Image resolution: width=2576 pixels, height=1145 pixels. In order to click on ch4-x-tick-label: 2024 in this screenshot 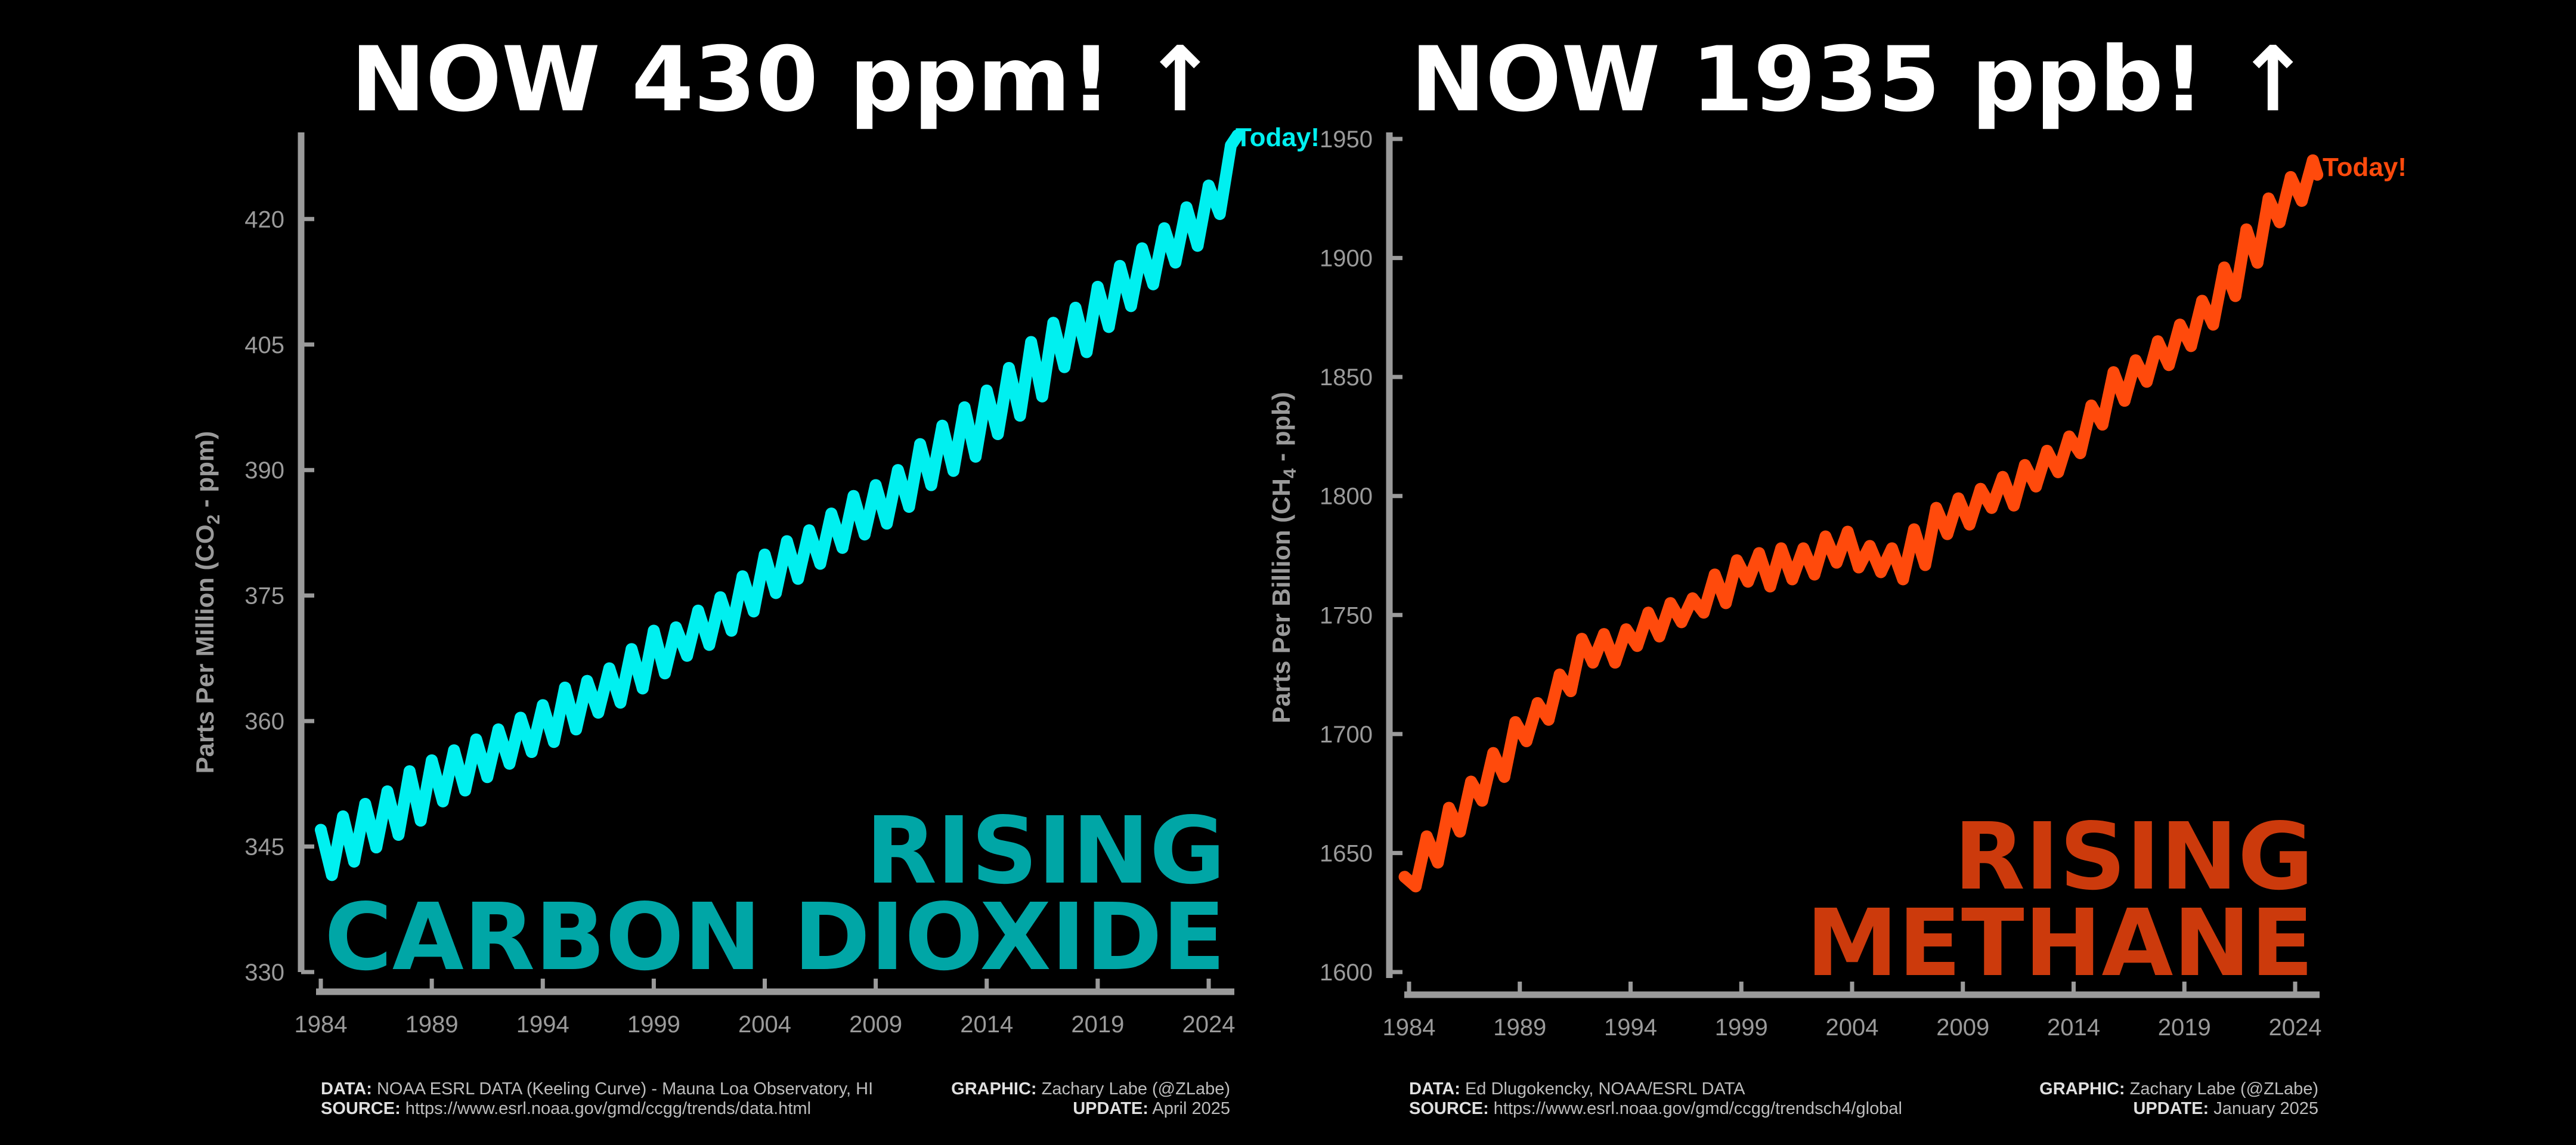, I will do `click(2295, 1027)`.